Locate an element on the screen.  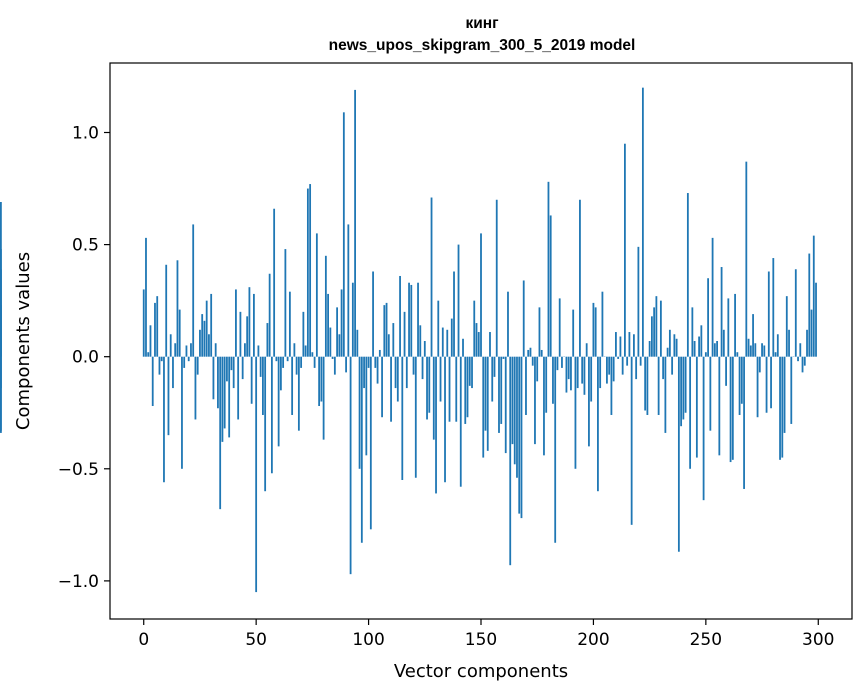
x-tick-label: 100 is located at coordinates (368, 640).